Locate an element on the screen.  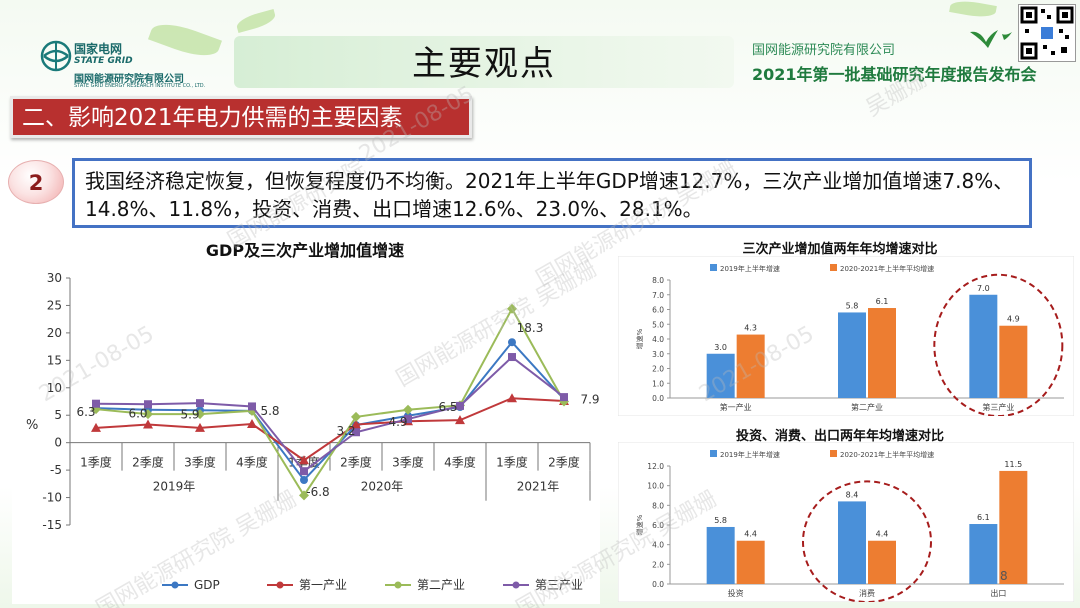
bar-value-label: 11.5 is located at coordinates (1013, 464).